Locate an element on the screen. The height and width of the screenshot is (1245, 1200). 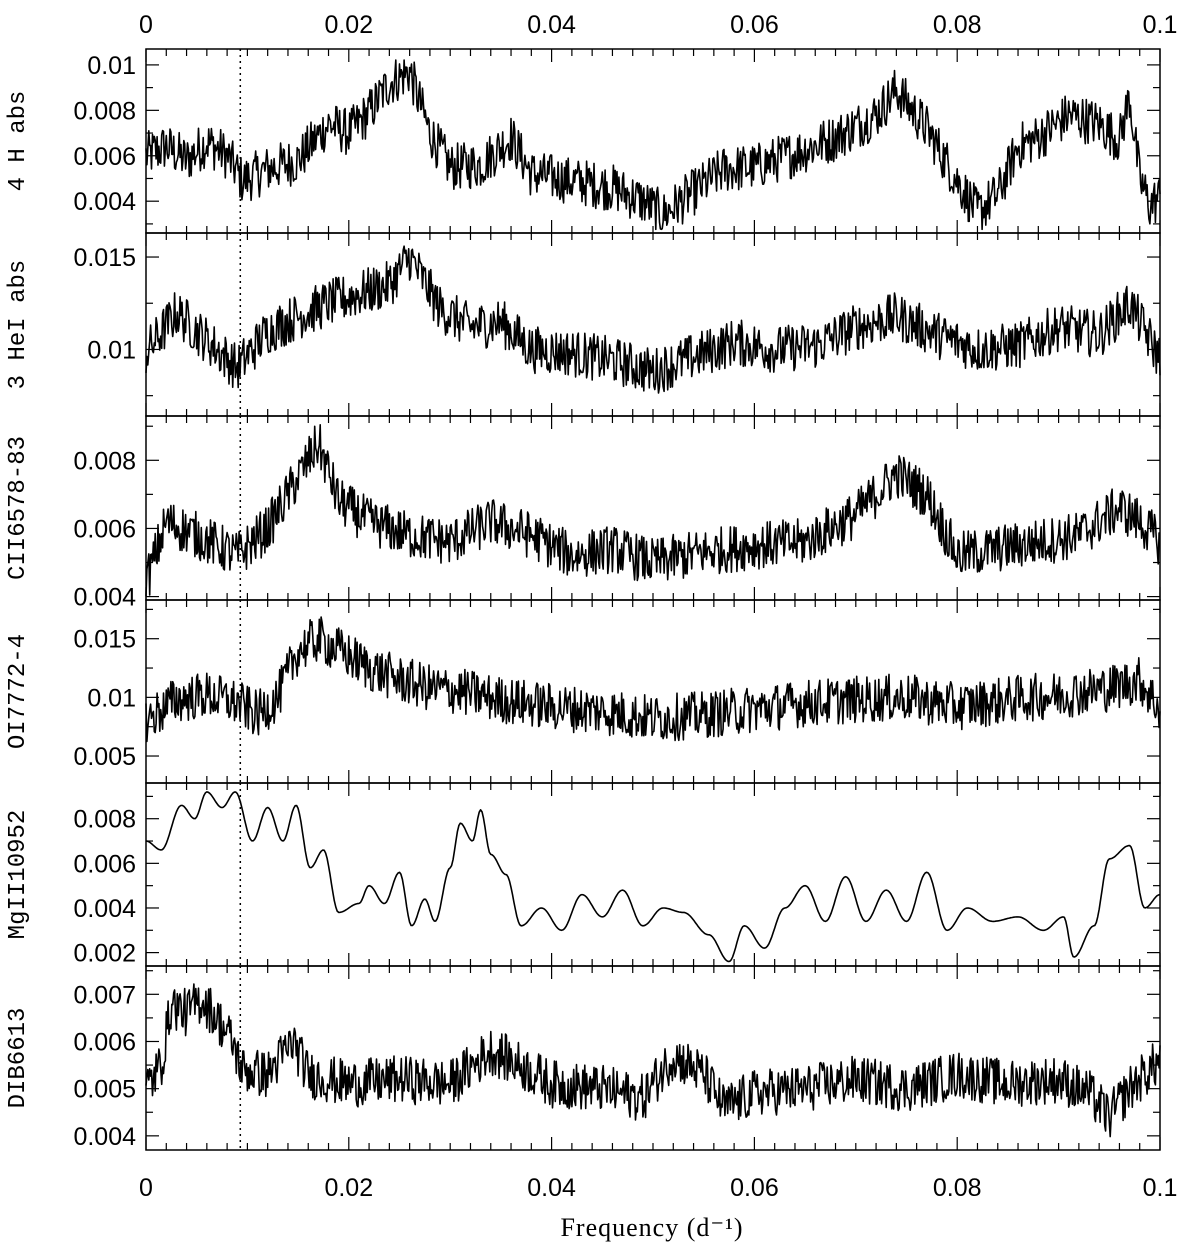
panel-y-label: DIB6613 is located at coordinates (18, 1058).